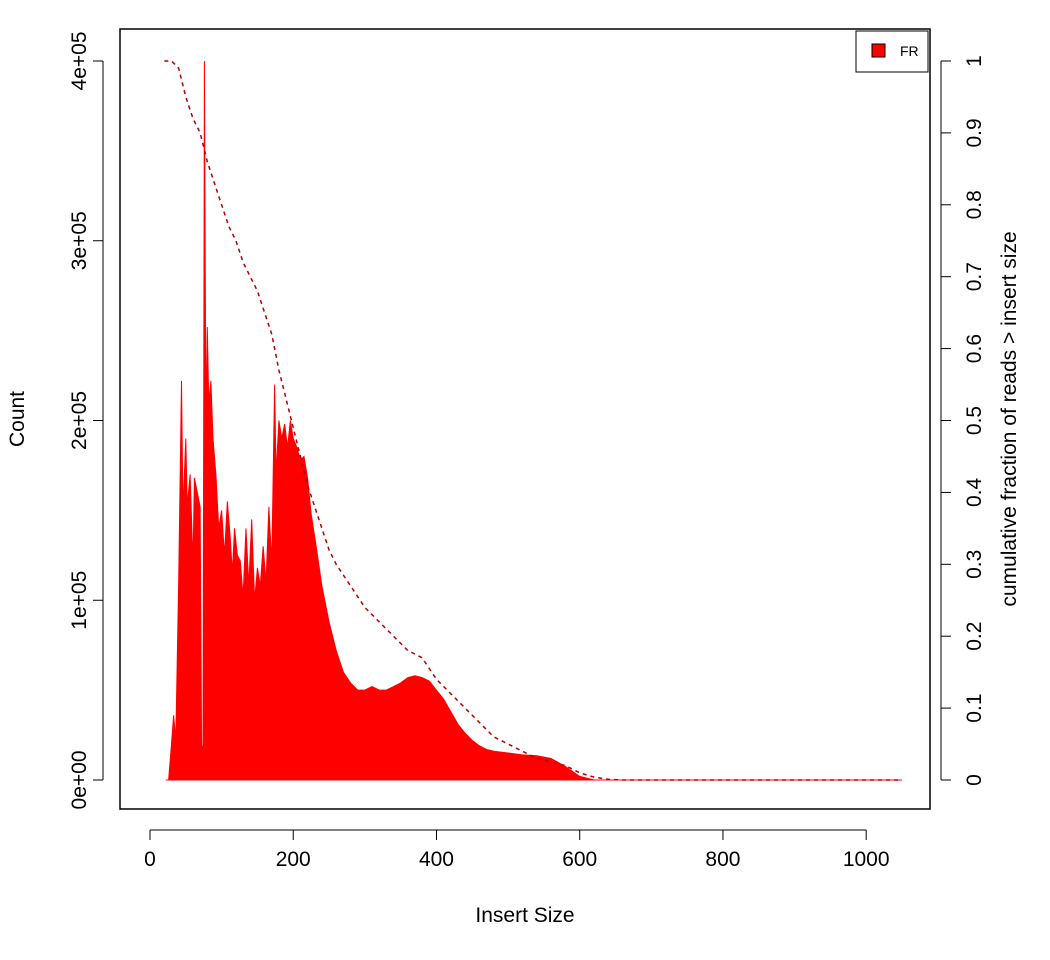 This screenshot has height=960, width=1050. Describe the element at coordinates (909, 51) in the screenshot. I see `legend-label-fr: FR` at that location.